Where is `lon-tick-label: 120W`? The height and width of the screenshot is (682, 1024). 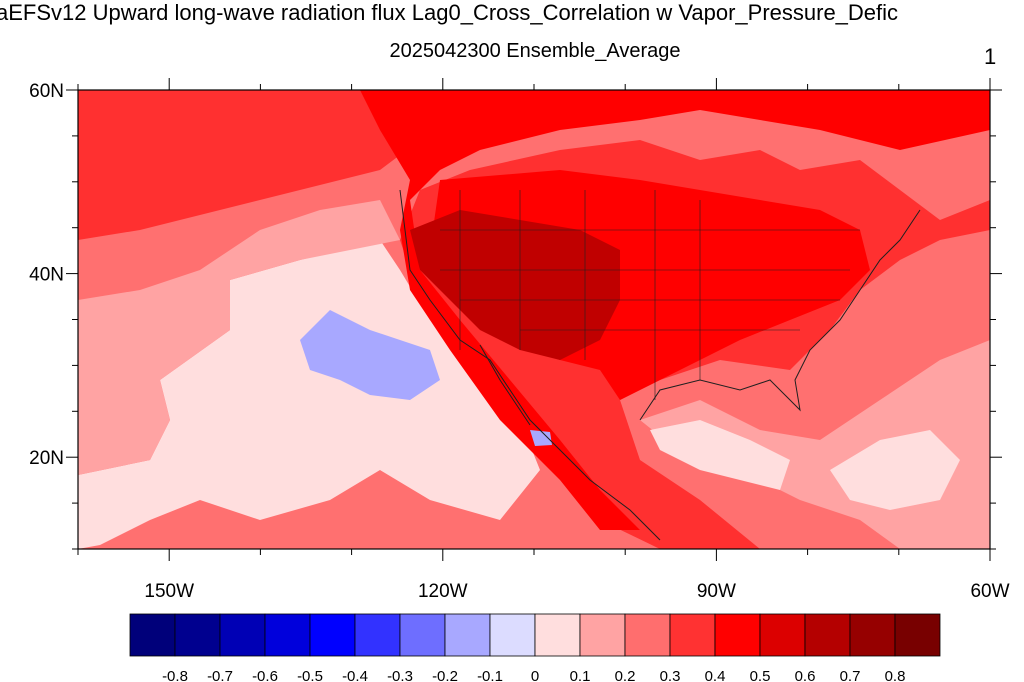 lon-tick-label: 120W is located at coordinates (443, 591).